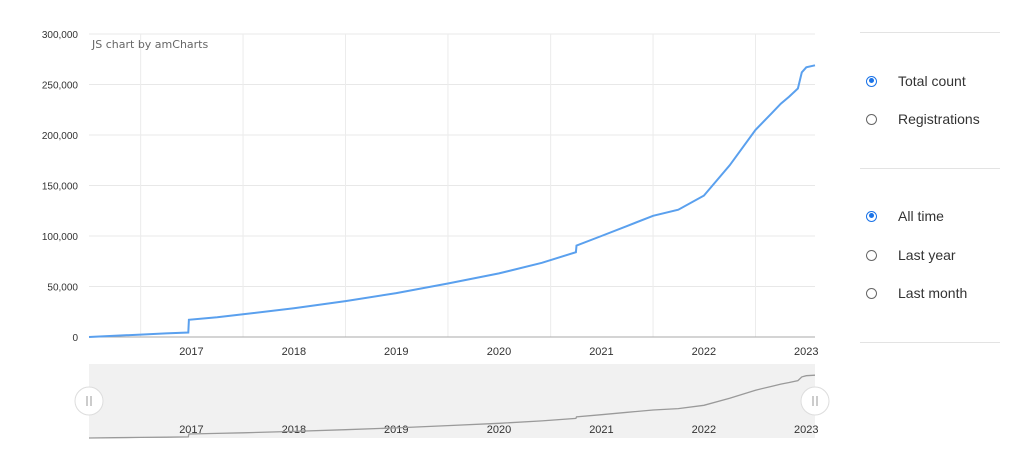 This screenshot has height=452, width=1024. Describe the element at coordinates (191, 430) in the screenshot. I see `scrollbar-x-tick-label: 2017` at that location.